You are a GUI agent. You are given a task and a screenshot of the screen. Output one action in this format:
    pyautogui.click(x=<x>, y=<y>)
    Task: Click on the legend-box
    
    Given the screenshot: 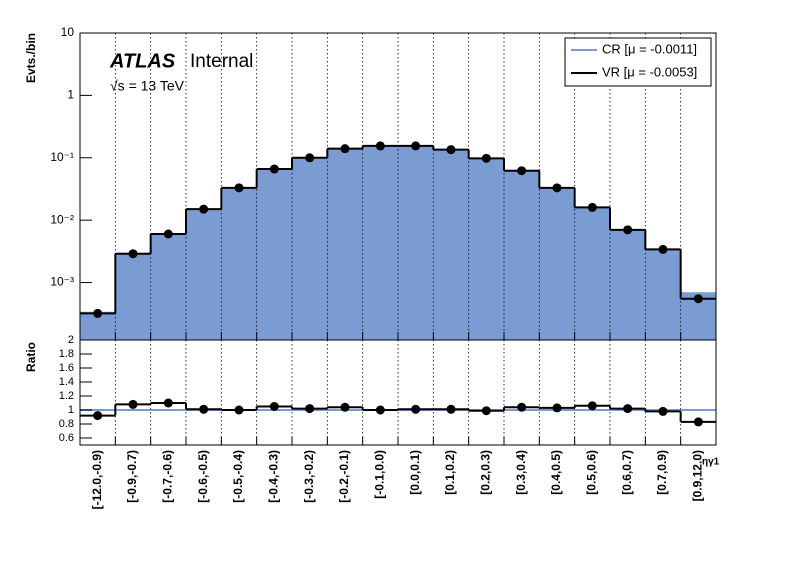 What is the action you would take?
    pyautogui.click(x=638, y=62)
    